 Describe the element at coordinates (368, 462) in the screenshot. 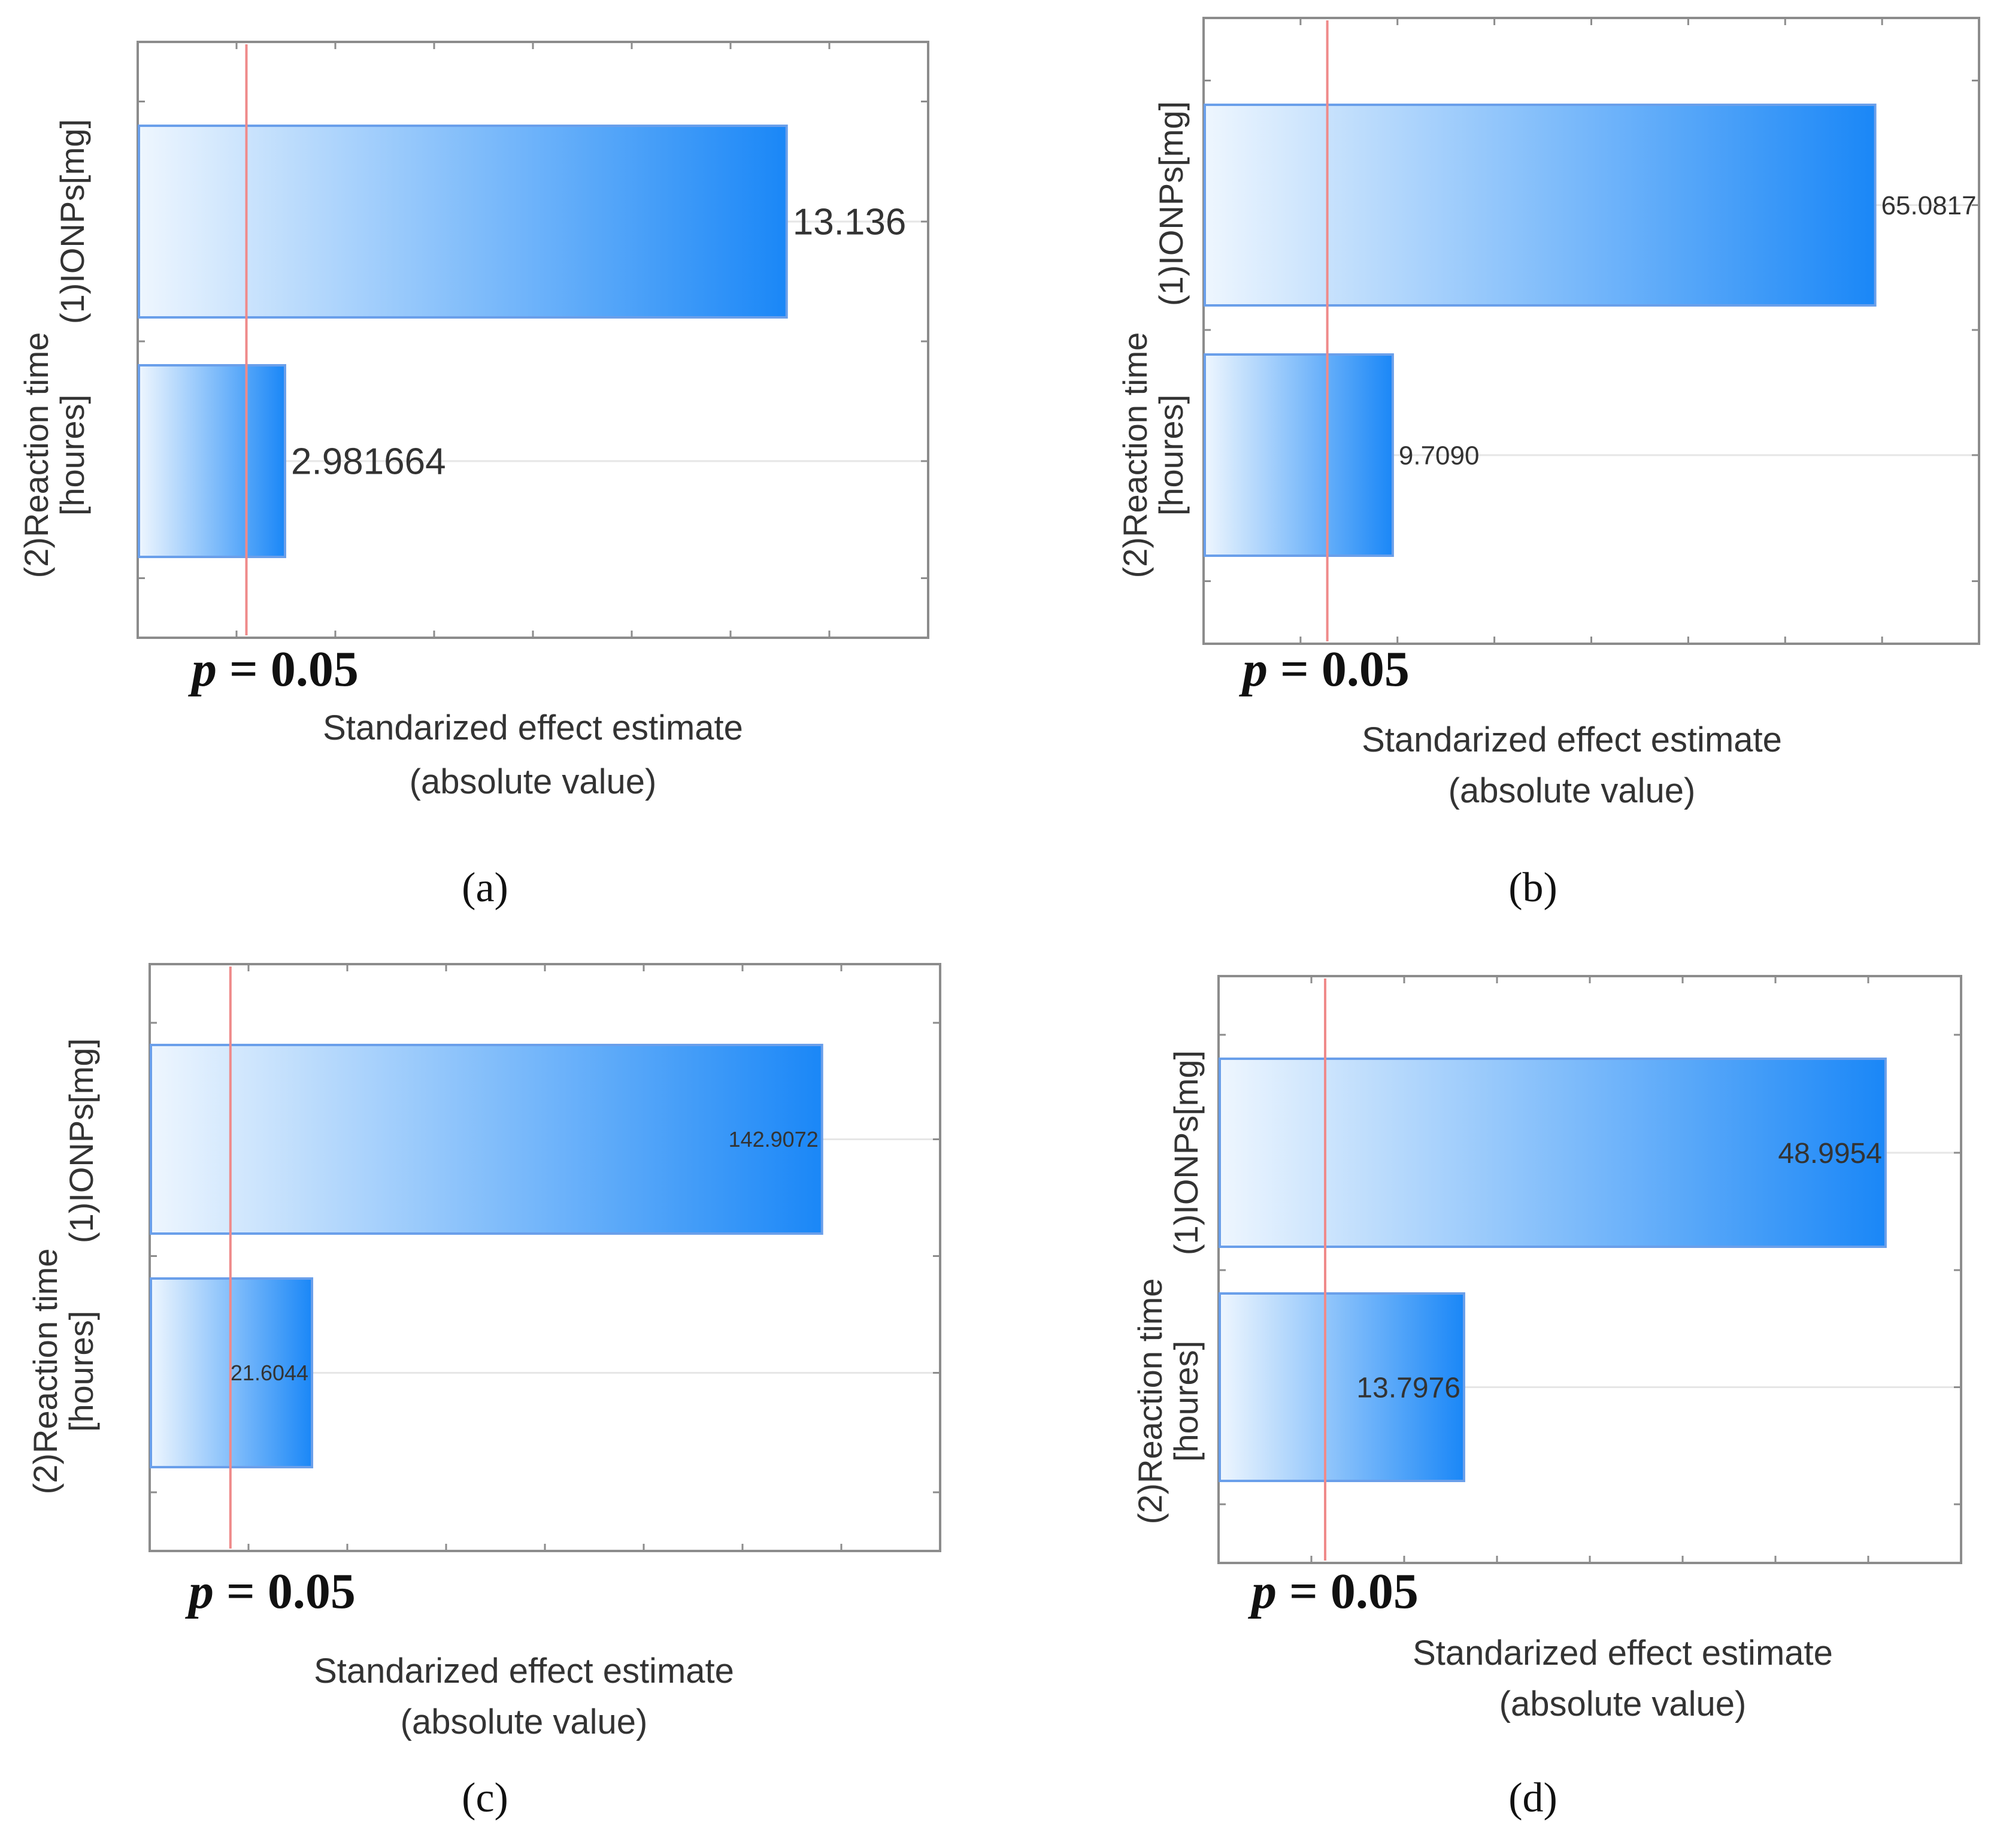

I see `bar-value-label: 2.981664` at that location.